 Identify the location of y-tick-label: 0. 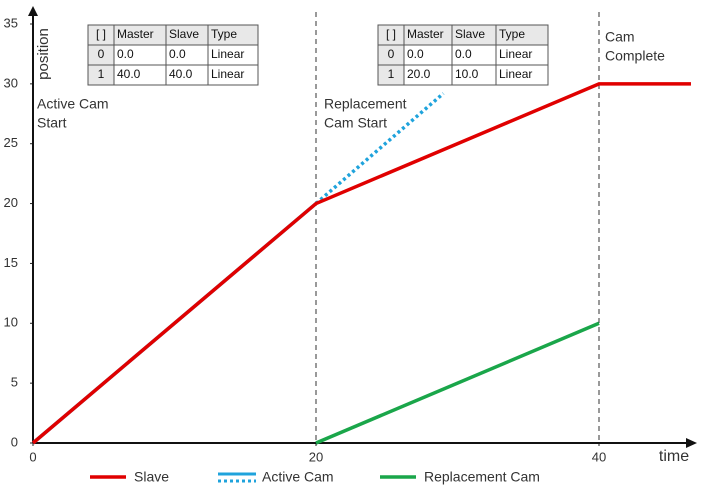
(14, 441).